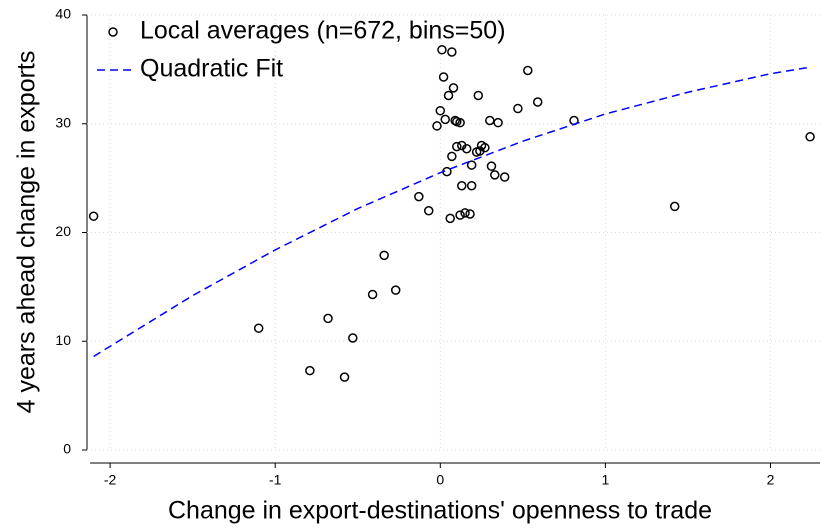  I want to click on y-tick-label: 20, so click(63, 231).